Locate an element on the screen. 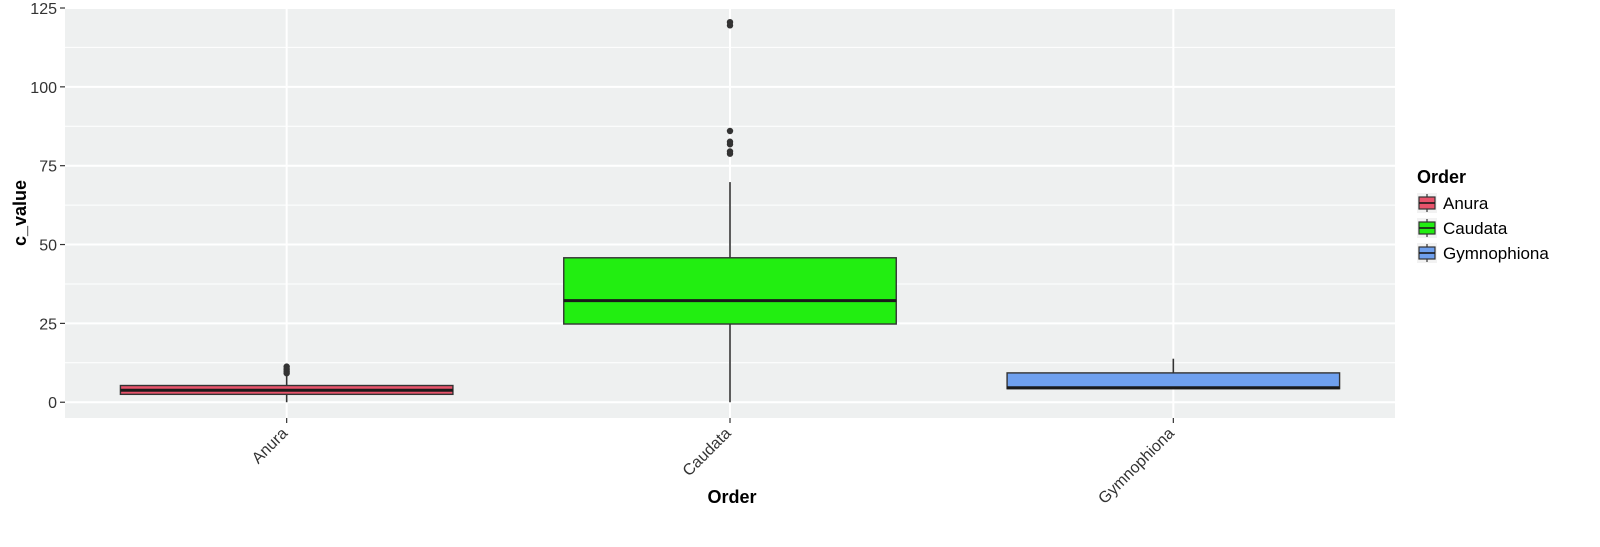  y-tick-label: 100 is located at coordinates (43, 88).